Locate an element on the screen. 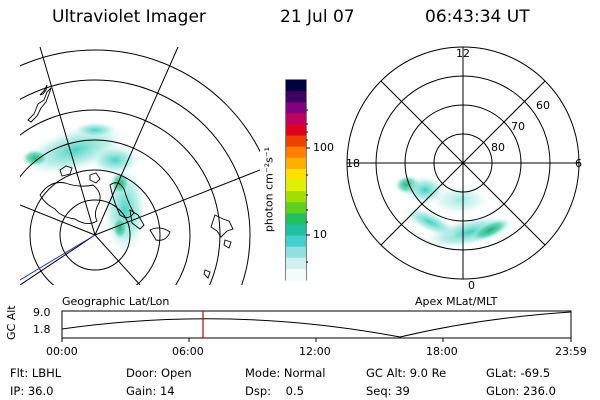 Image resolution: width=600 pixels, height=400 pixels. colorbar is located at coordinates (297, 180).